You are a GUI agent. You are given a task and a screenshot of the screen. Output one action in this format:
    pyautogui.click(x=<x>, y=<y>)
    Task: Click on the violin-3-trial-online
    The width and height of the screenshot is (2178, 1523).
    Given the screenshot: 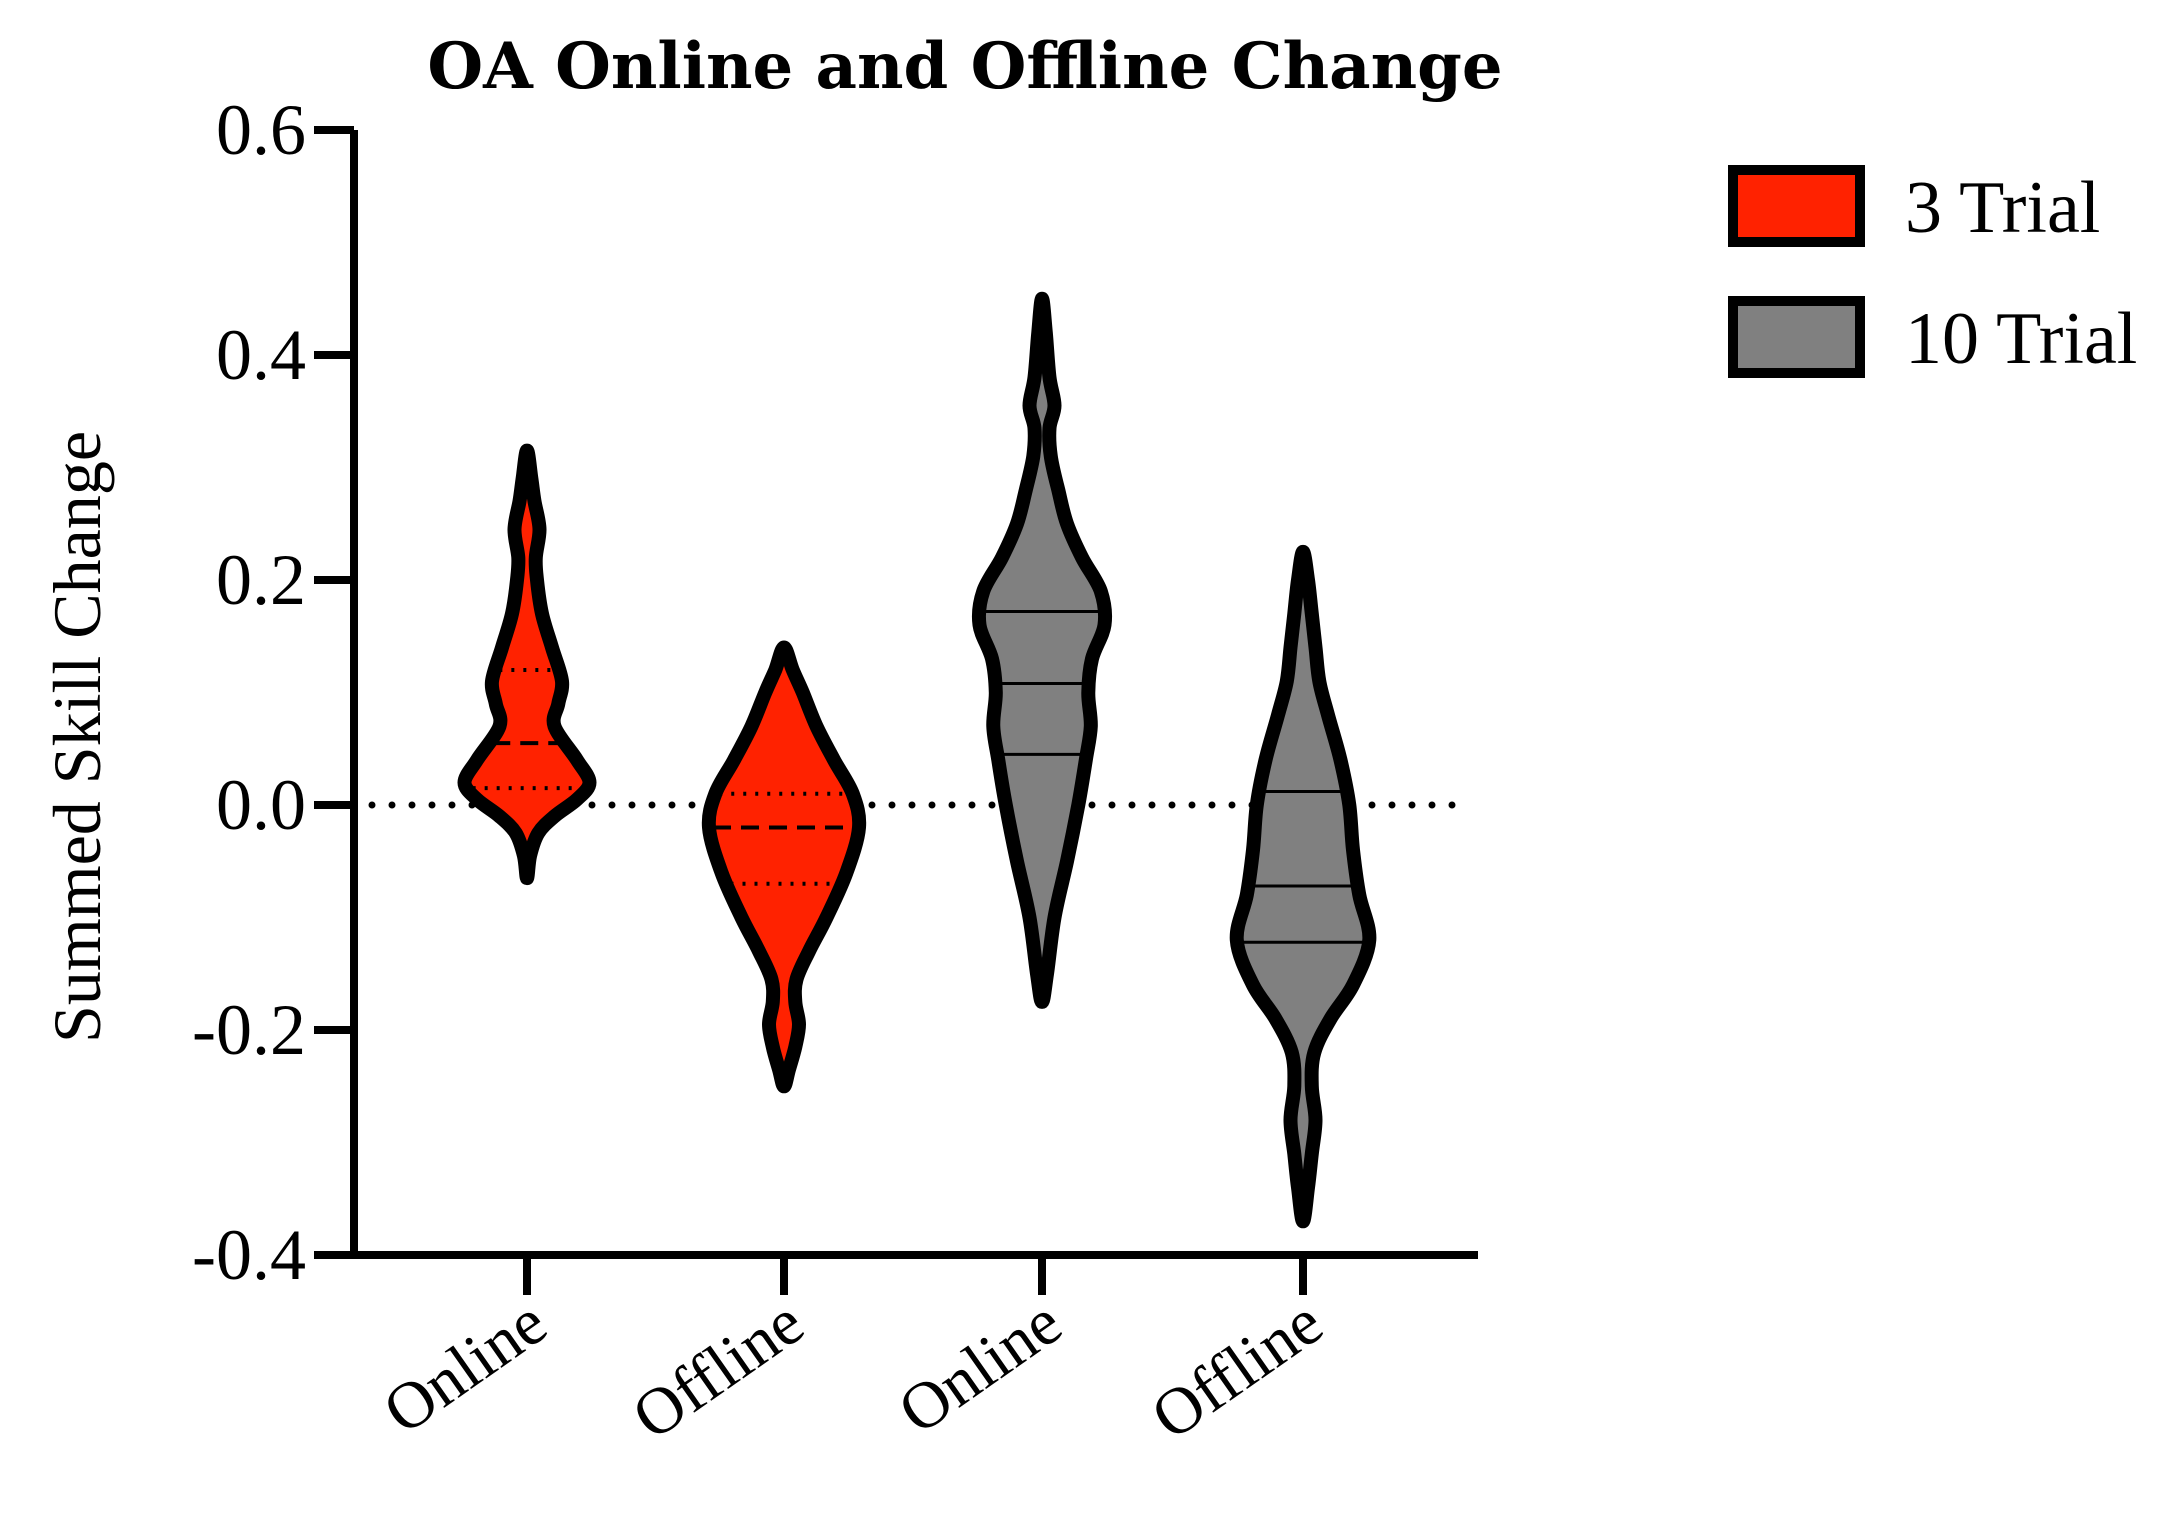 What is the action you would take?
    pyautogui.click(x=527, y=664)
    